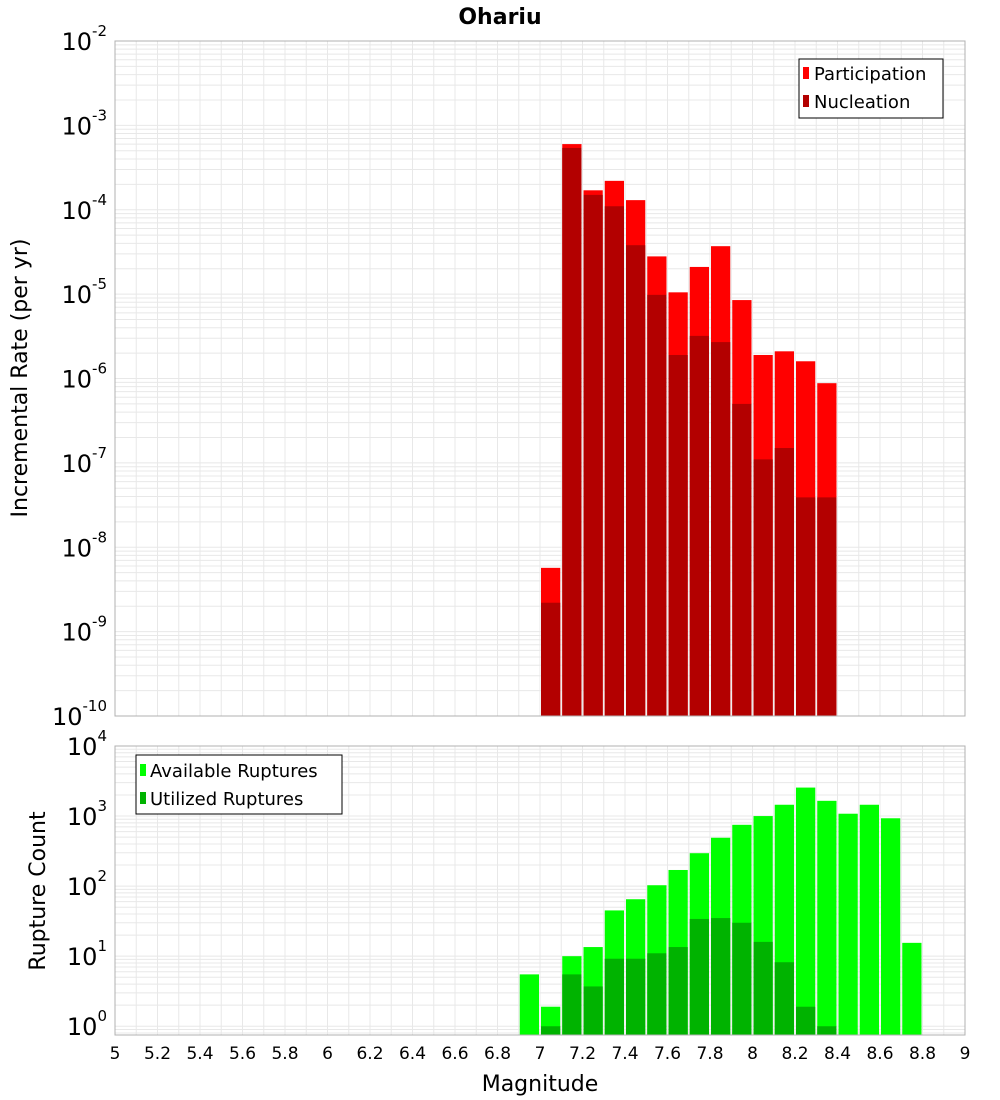 The image size is (1000, 1100). What do you see at coordinates (84, 630) in the screenshot?
I see `rate-y-tick-label: 10⁻⁹` at bounding box center [84, 630].